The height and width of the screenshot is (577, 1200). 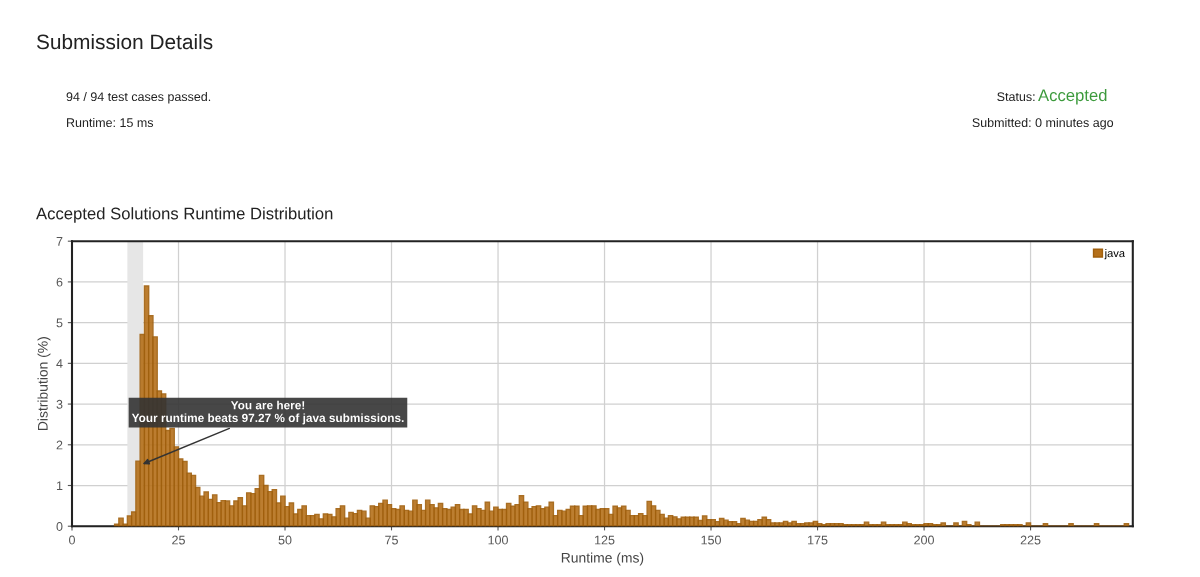 I want to click on x-tick-label: 225, so click(x=1030, y=540).